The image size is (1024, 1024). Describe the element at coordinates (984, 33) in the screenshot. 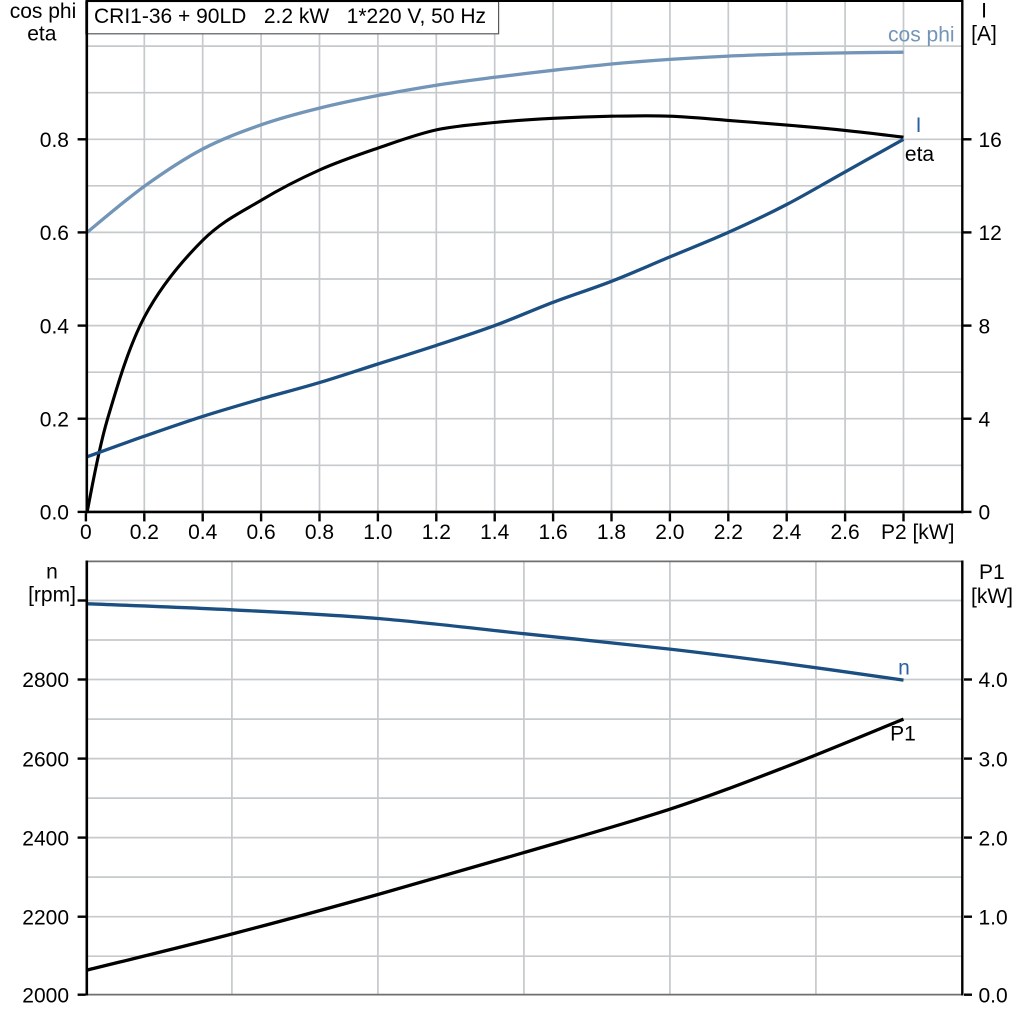

I see `svg-text: [A]` at that location.